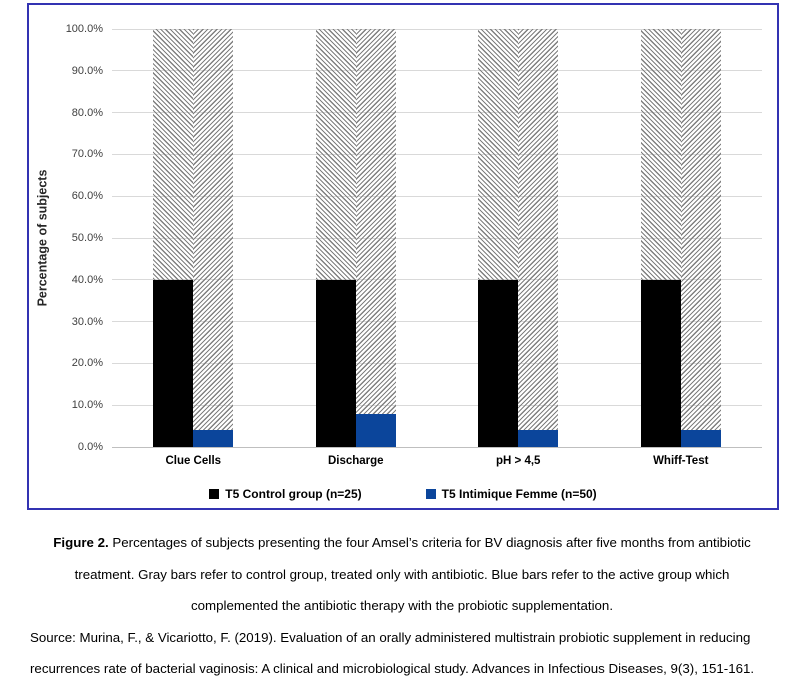 The image size is (804, 698). I want to click on y-tick-label: 20.0%, so click(87, 363).